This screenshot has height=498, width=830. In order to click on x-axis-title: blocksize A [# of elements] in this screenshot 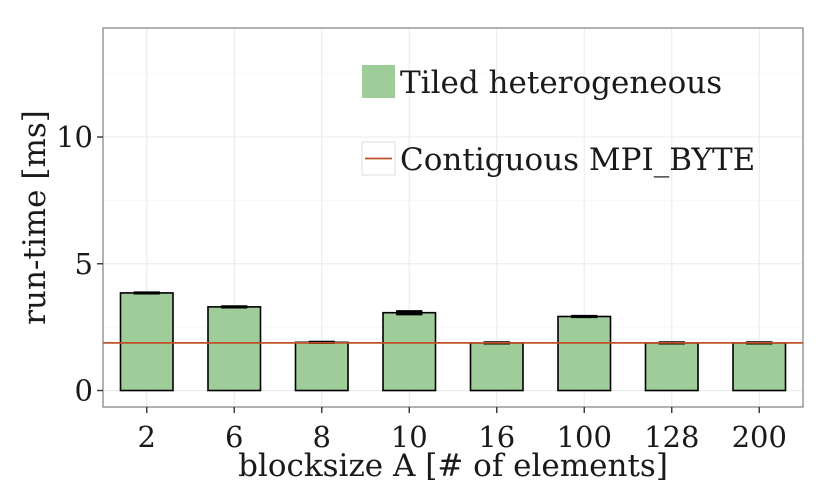, I will do `click(453, 466)`.